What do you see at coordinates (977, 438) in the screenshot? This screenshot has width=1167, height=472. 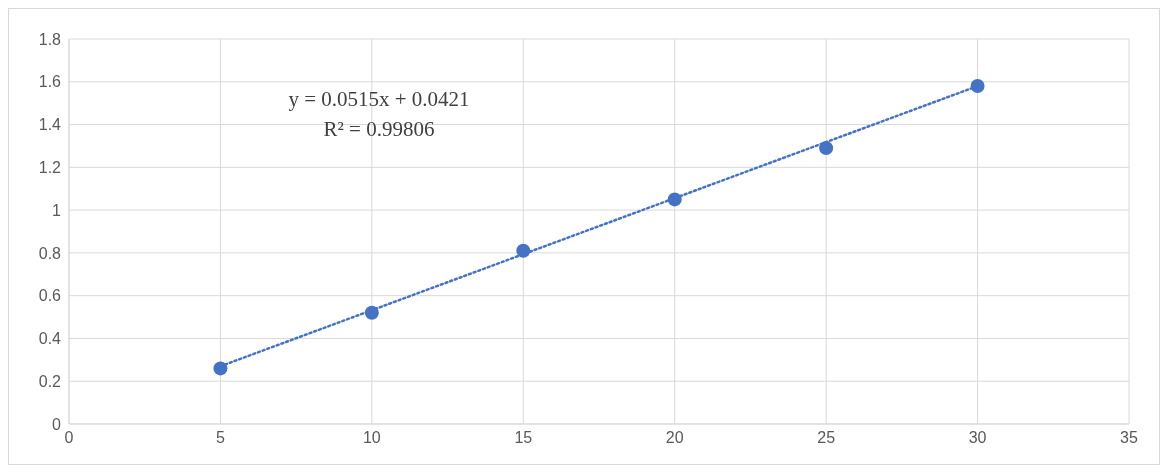 I see `x-tick-label: 30` at bounding box center [977, 438].